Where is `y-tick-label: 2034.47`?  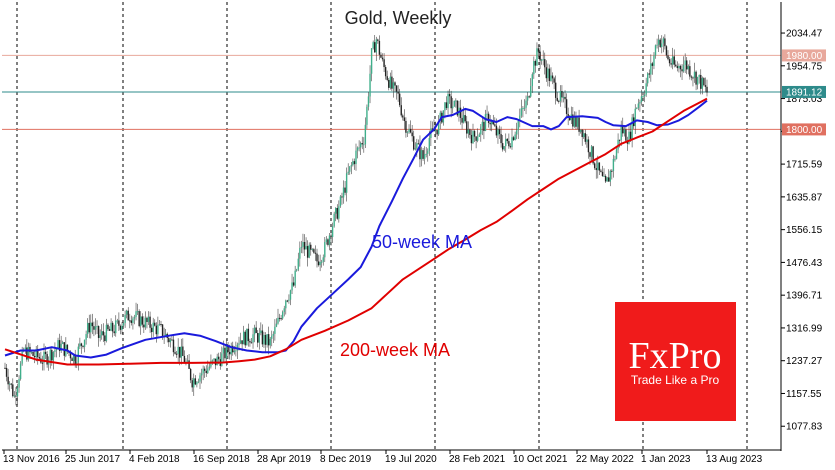
y-tick-label: 2034.47 is located at coordinates (804, 34).